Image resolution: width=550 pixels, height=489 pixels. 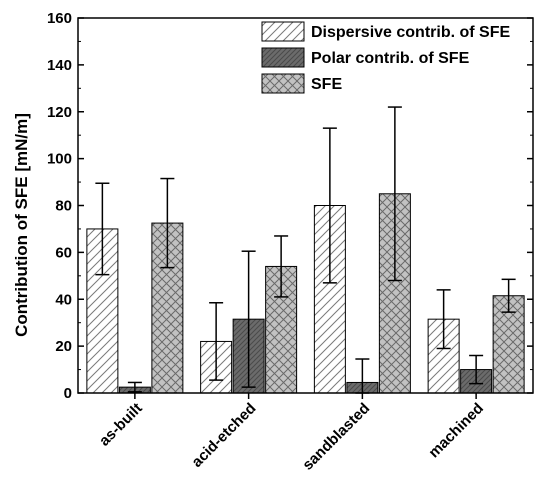 I want to click on legend-label-dispersive: Dispersive contrib. of SFE, so click(x=410, y=32).